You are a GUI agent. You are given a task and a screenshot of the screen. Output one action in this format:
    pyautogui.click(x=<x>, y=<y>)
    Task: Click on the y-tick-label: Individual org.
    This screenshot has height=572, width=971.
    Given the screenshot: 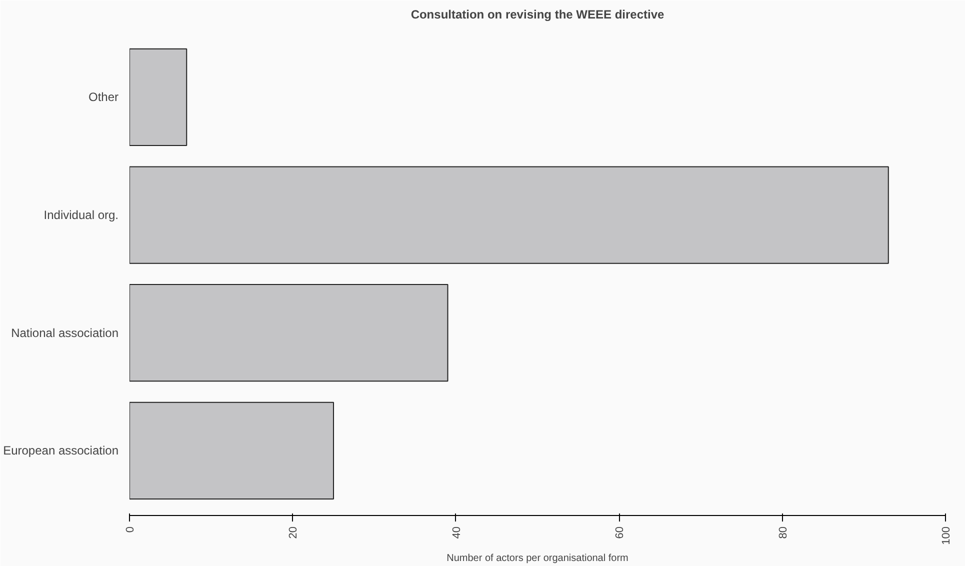 What is the action you would take?
    pyautogui.click(x=81, y=215)
    